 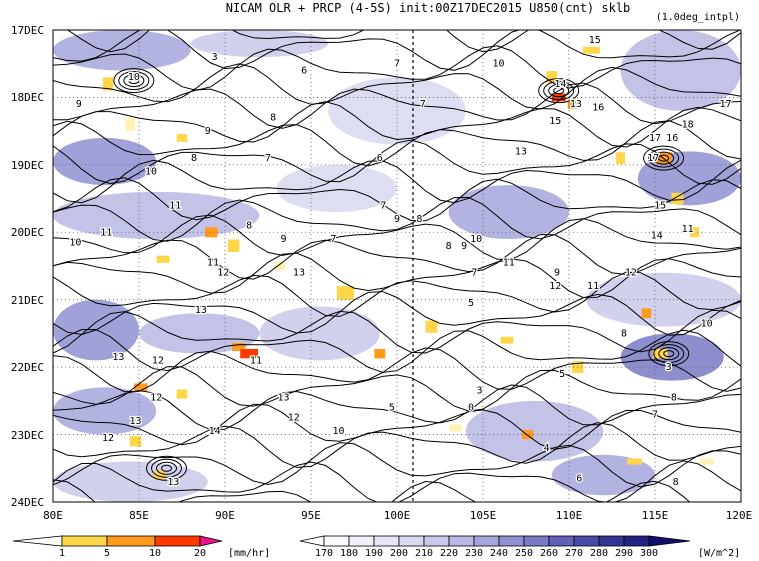 I want to click on y-tick-label: 20DEC, so click(x=27, y=232).